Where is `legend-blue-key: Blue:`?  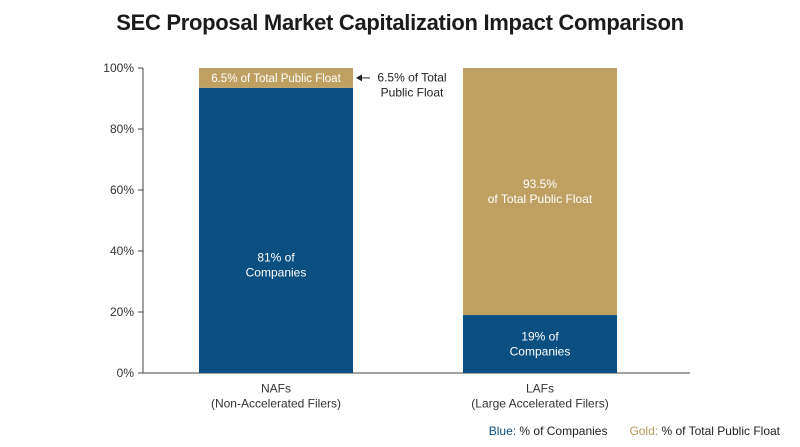
legend-blue-key: Blue: is located at coordinates (502, 431).